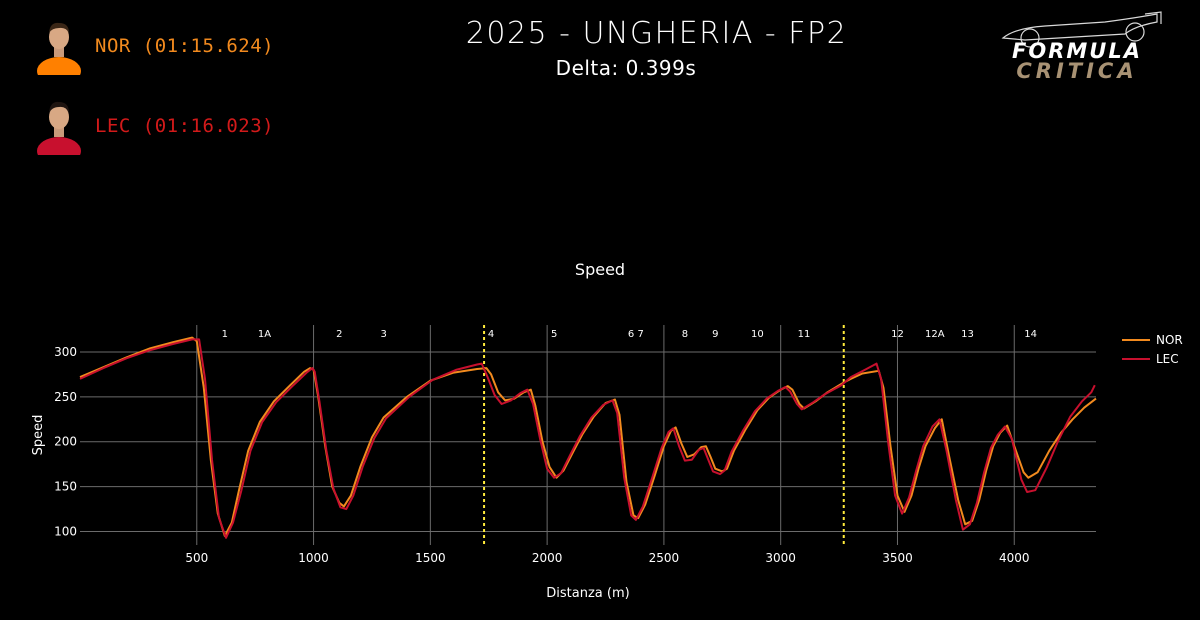  I want to click on corner-label: 5, so click(554, 334).